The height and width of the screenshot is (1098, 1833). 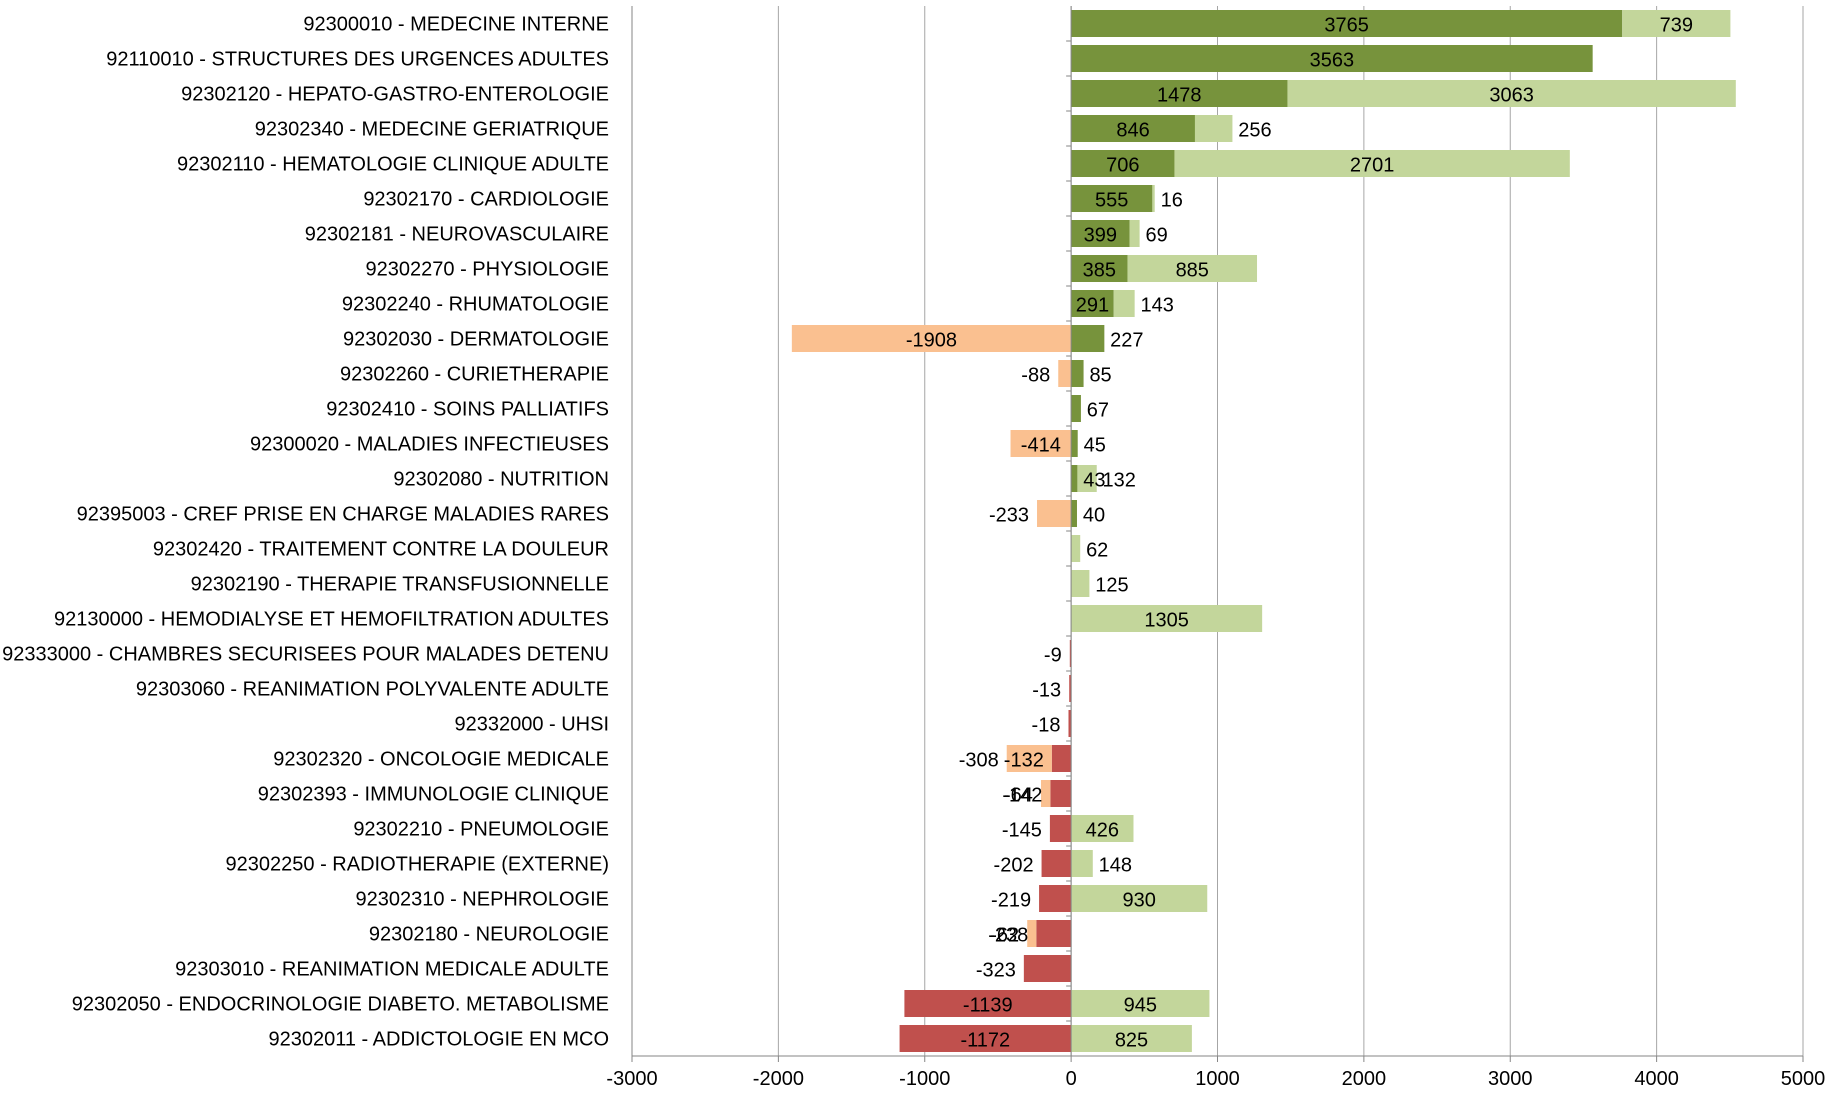 I want to click on category-label: 92302310 - NEPHROLOGIE, so click(x=482, y=900).